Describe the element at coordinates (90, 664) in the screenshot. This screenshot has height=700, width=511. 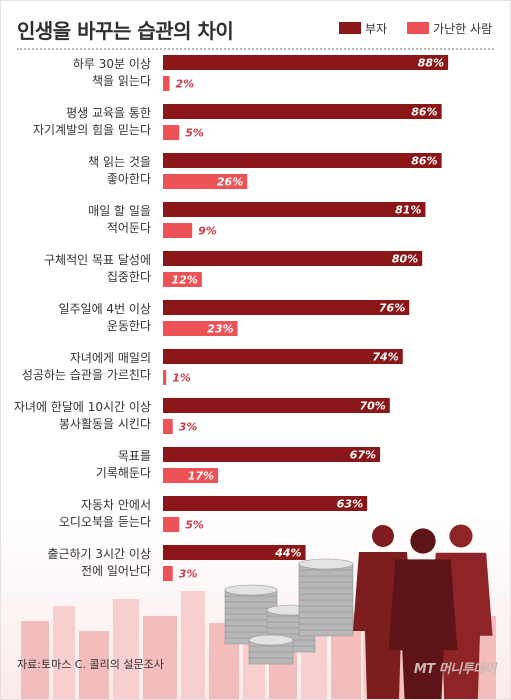
I see `source-note: 자료:토마스 C. 콜리의 설문조사` at that location.